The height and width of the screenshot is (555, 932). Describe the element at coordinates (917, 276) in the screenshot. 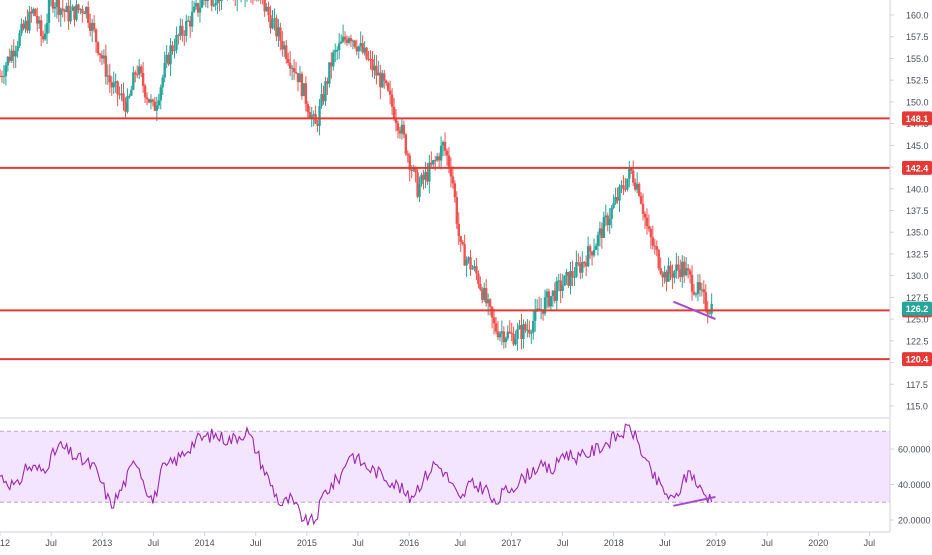

I see `price-tick-label: 130.0` at that location.